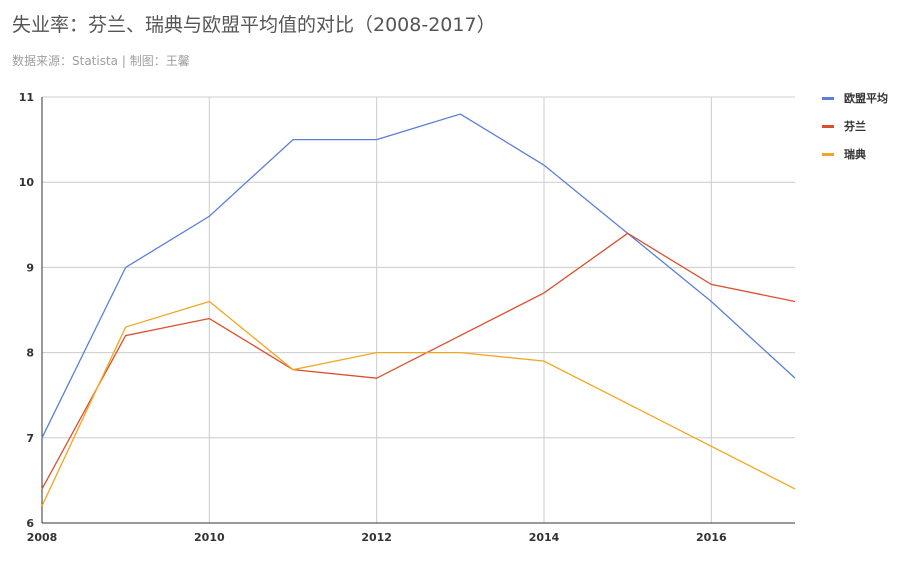 This screenshot has height=562, width=909. I want to click on y-tick-label: 6, so click(30, 523).